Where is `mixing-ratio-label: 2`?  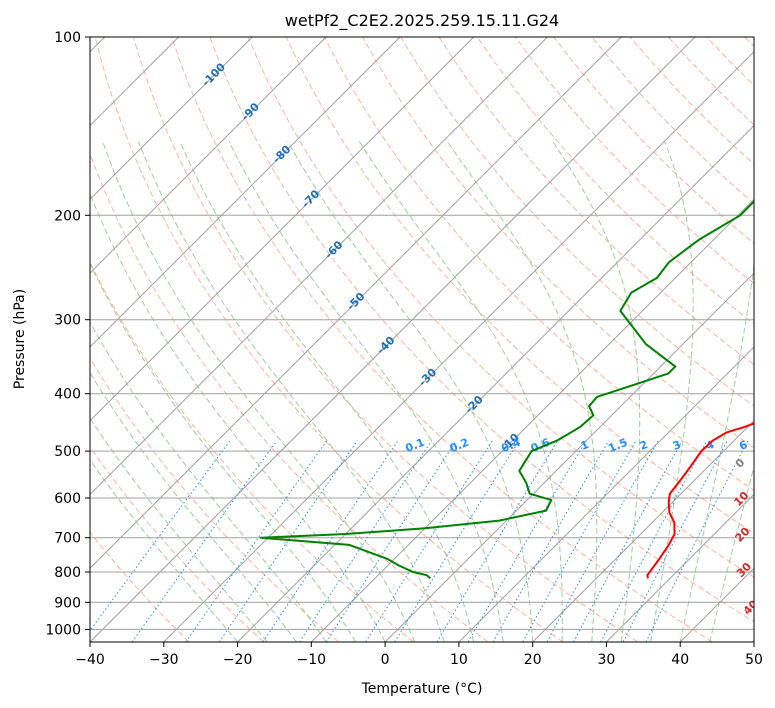
mixing-ratio-label: 2 is located at coordinates (644, 445).